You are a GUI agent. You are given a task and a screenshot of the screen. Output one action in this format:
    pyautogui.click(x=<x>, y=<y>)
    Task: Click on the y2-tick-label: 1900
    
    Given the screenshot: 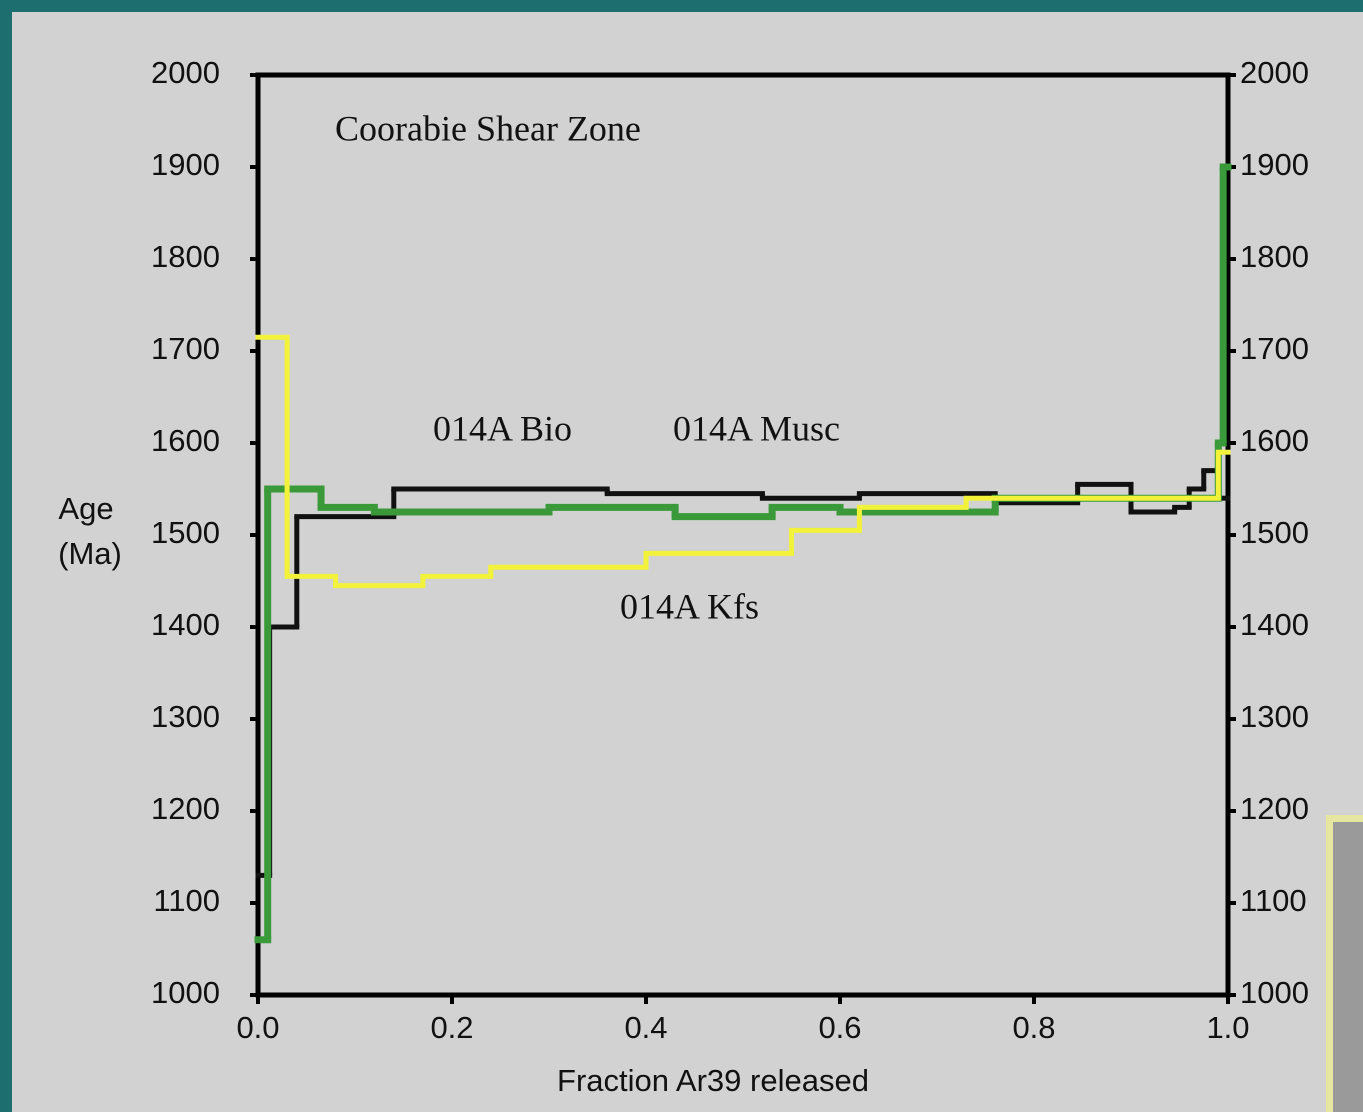 What is the action you would take?
    pyautogui.click(x=1274, y=164)
    